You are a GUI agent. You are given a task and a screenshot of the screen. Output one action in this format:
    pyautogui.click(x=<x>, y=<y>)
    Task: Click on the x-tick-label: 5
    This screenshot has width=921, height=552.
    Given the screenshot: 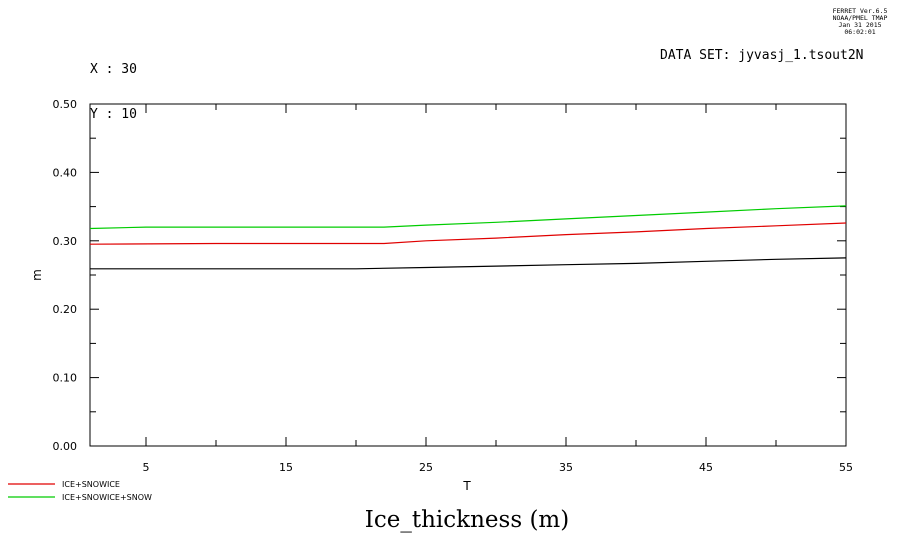 What is the action you would take?
    pyautogui.click(x=146, y=467)
    